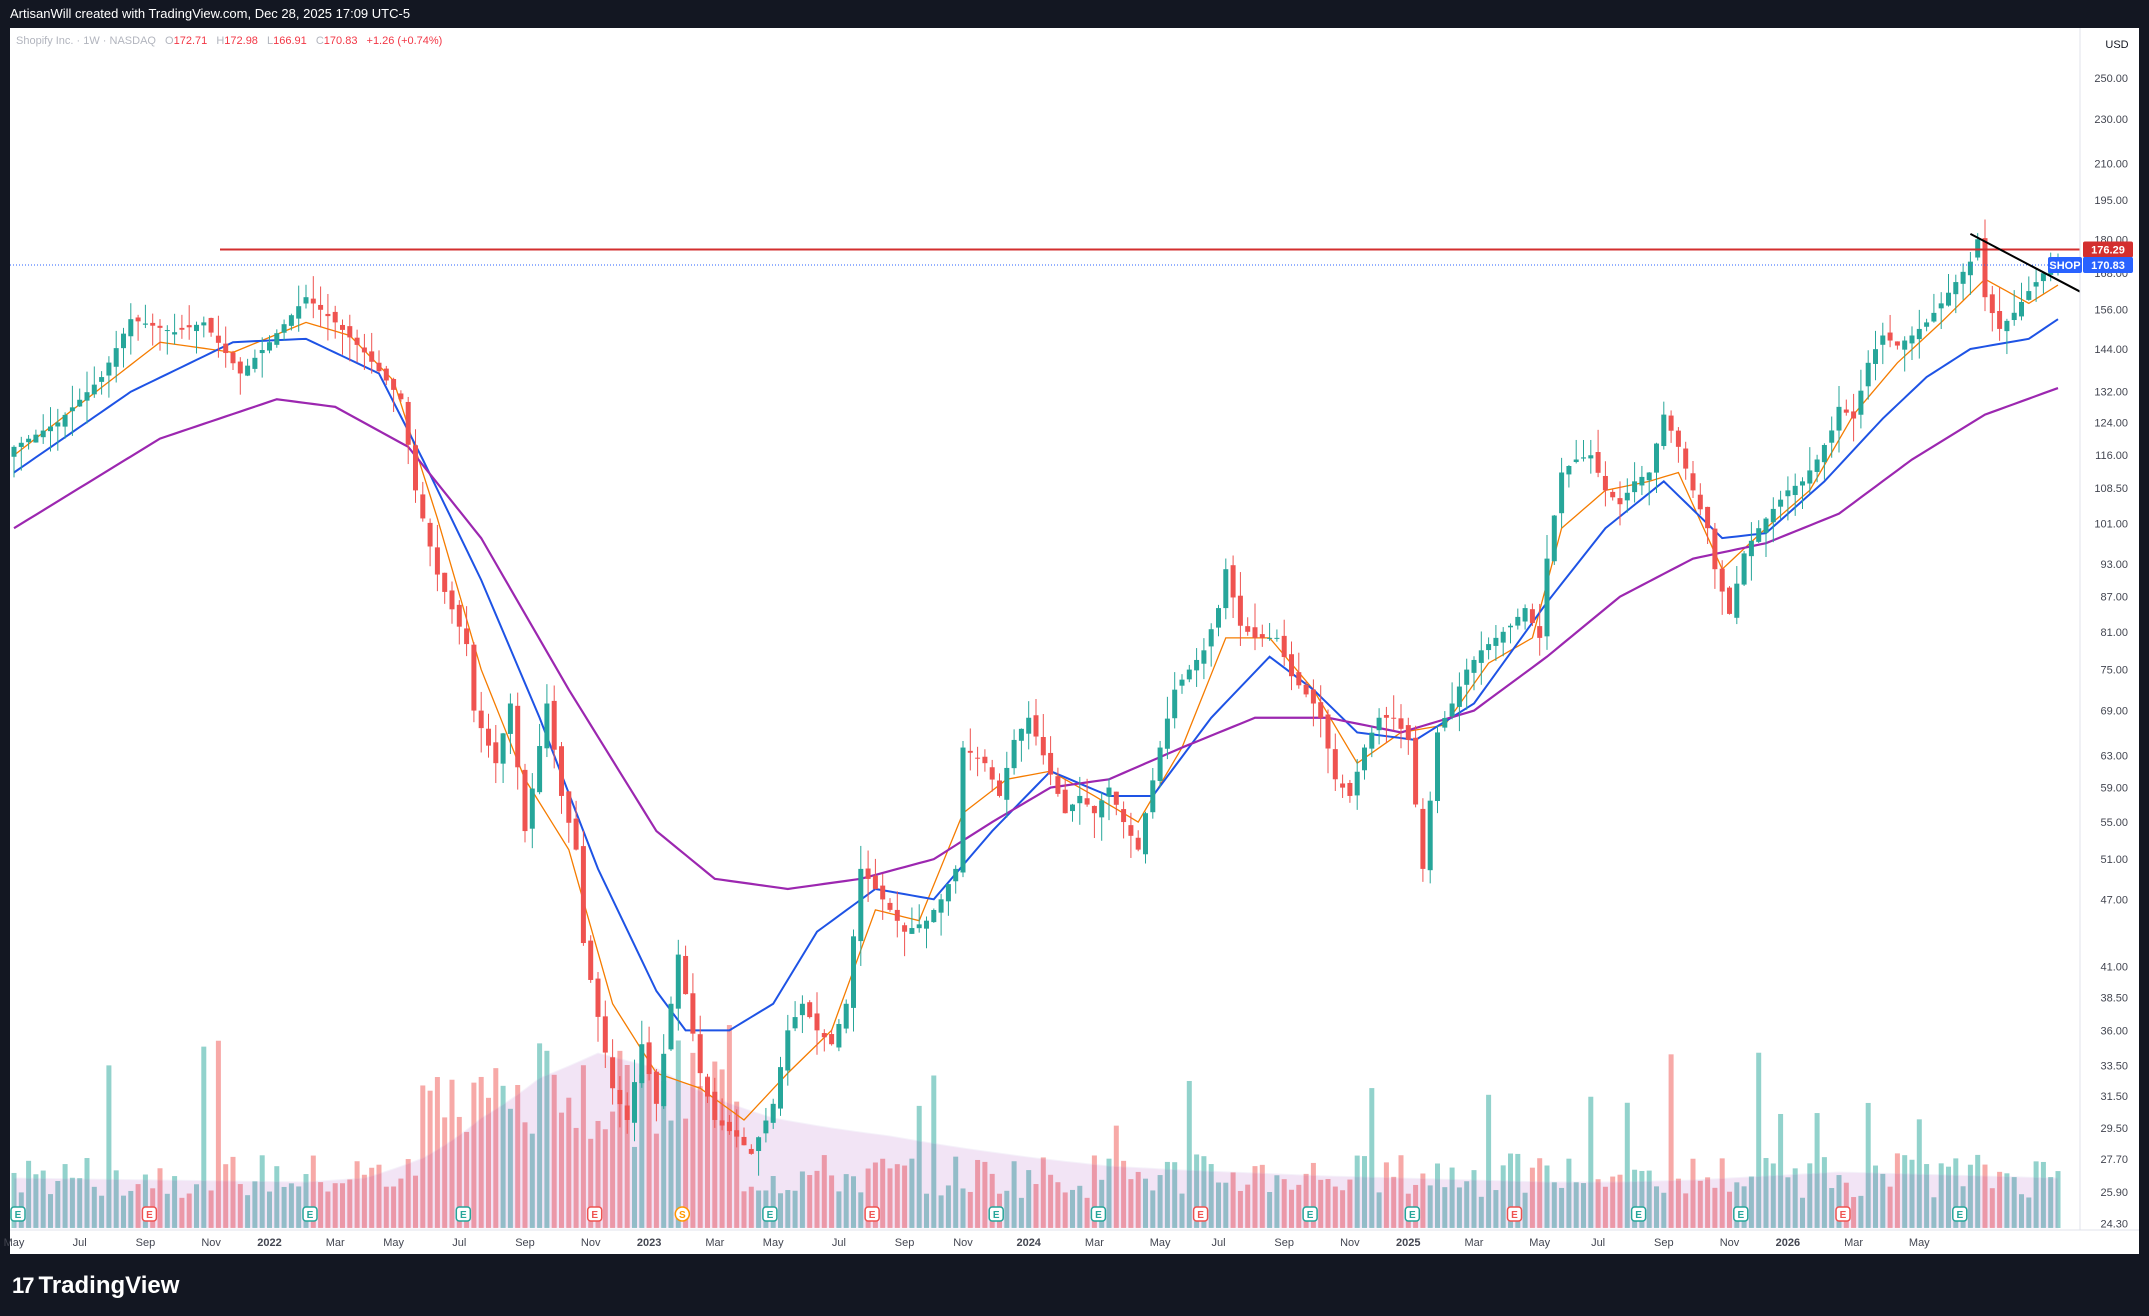 This screenshot has height=1316, width=2149. Describe the element at coordinates (2111, 311) in the screenshot. I see `y-tick-label: 156.00` at that location.